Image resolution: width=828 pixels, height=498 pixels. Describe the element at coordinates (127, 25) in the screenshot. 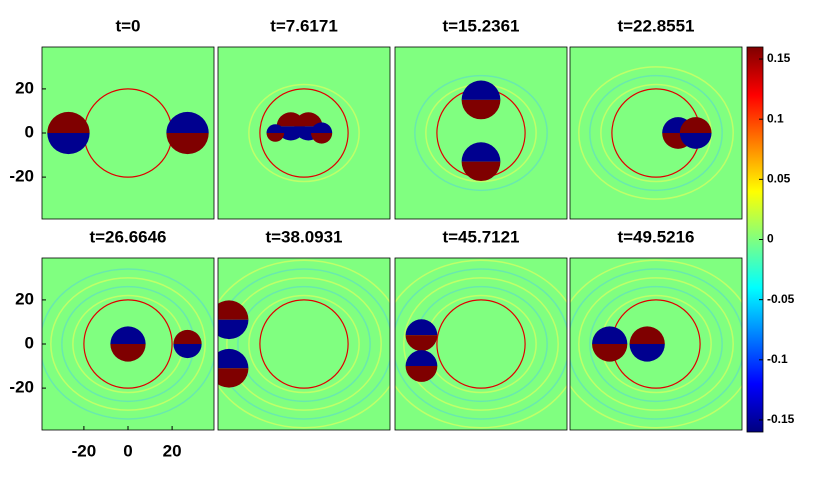

I see `panel-title: t=0` at that location.